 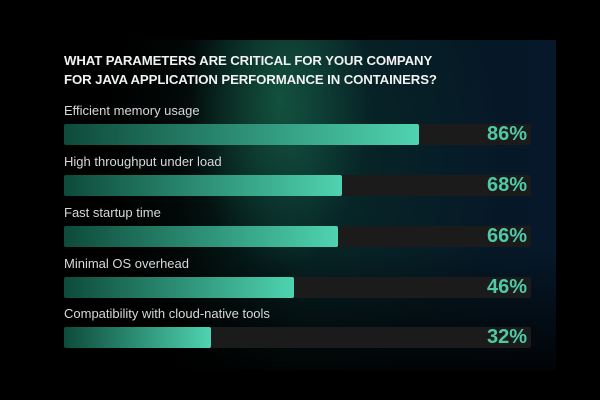 What do you see at coordinates (126, 263) in the screenshot?
I see `row-label-os-overhead: Minimal OS overhead` at bounding box center [126, 263].